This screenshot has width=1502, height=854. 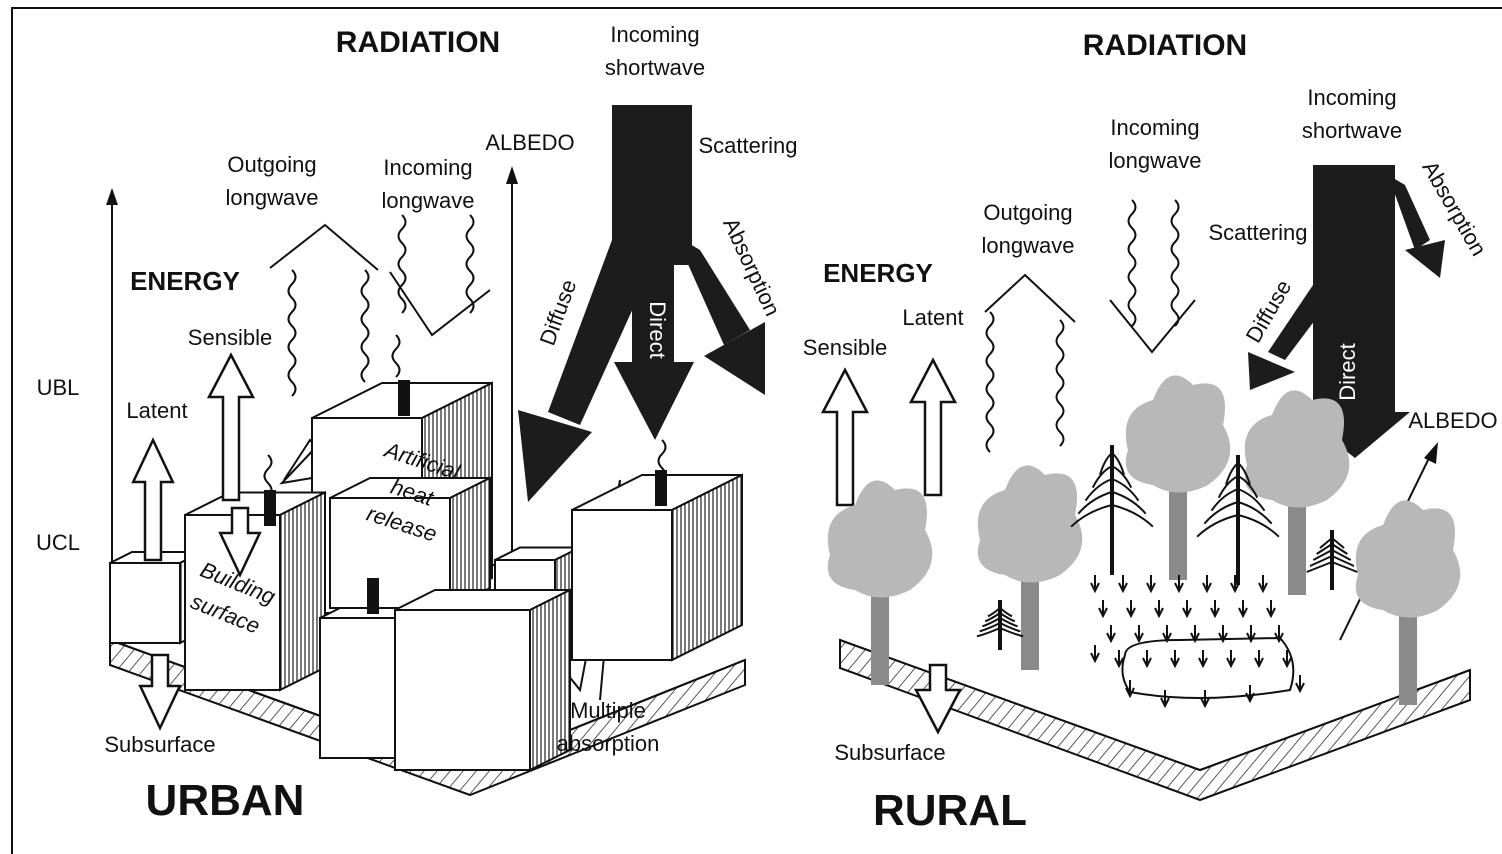 What do you see at coordinates (1452, 420) in the screenshot?
I see `rural-albedo: ALBEDO` at bounding box center [1452, 420].